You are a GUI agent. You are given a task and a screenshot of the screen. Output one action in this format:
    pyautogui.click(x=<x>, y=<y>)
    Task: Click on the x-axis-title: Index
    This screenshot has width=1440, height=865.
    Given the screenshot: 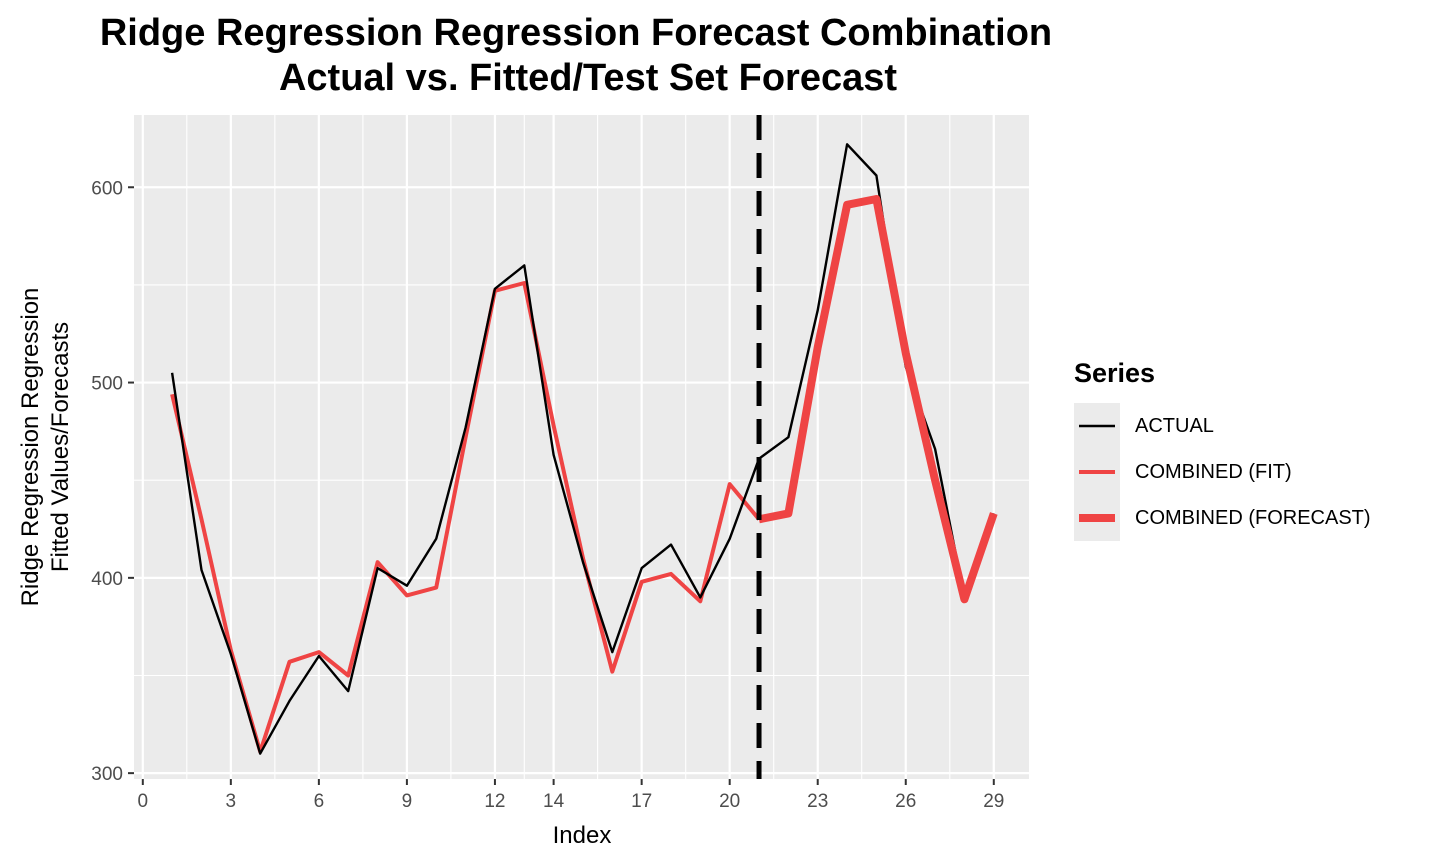 What is the action you would take?
    pyautogui.click(x=582, y=835)
    